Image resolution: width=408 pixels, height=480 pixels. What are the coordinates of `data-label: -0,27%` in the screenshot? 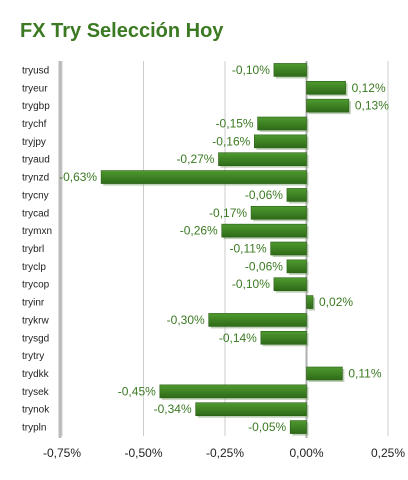 It's located at (195, 159).